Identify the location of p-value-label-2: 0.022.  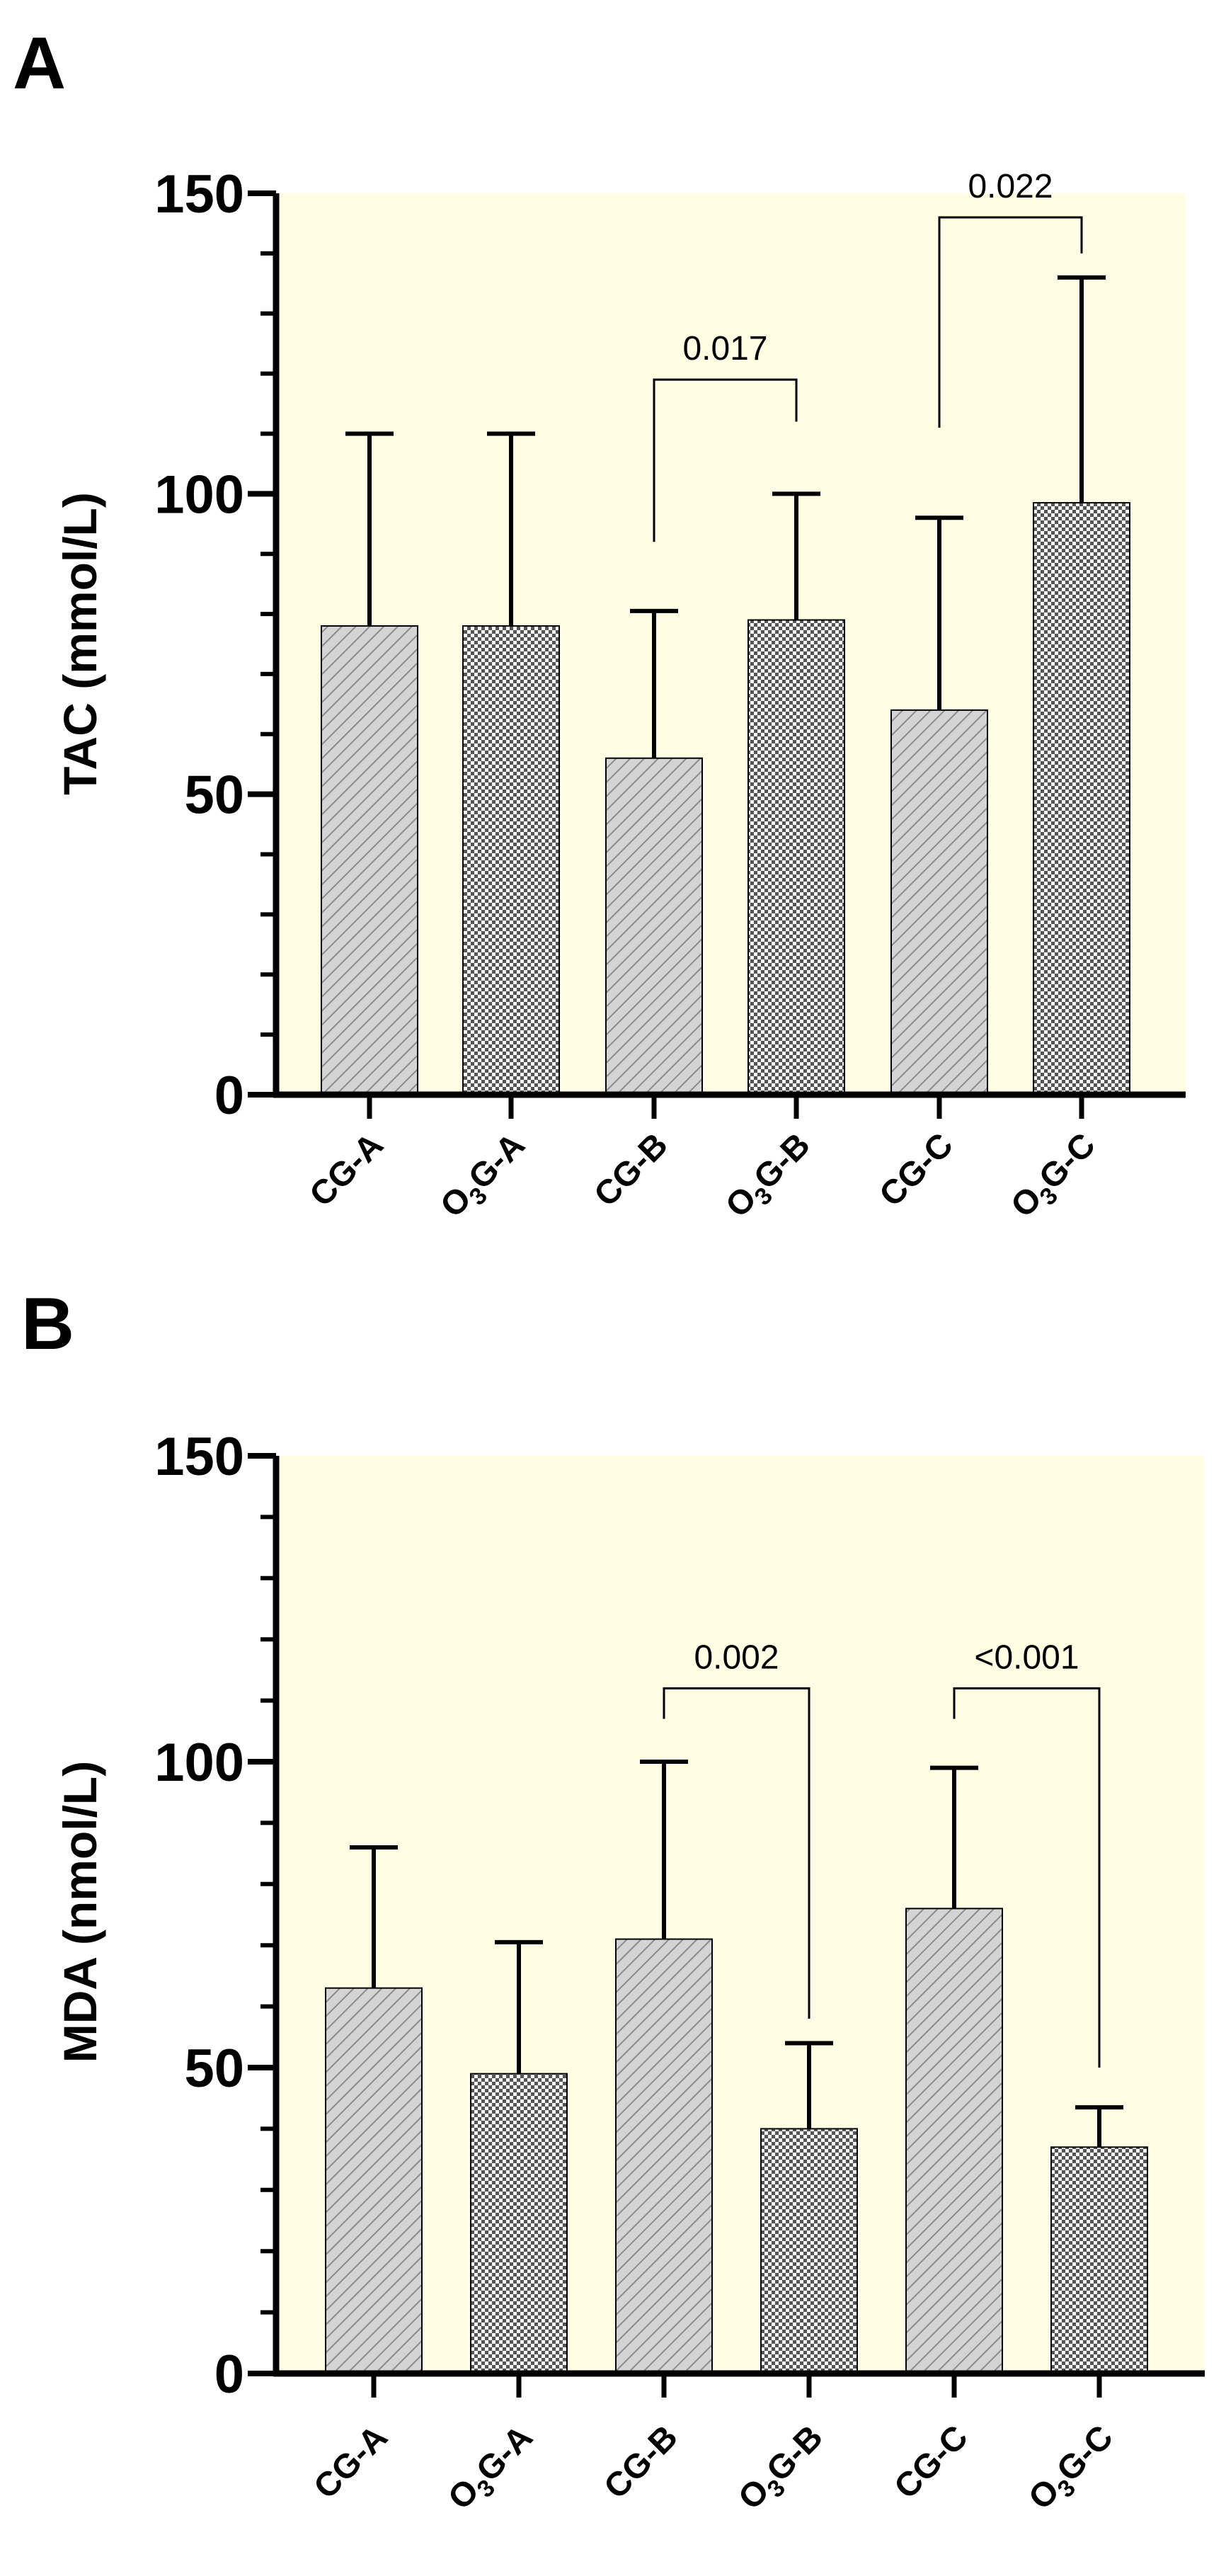
(1010, 186).